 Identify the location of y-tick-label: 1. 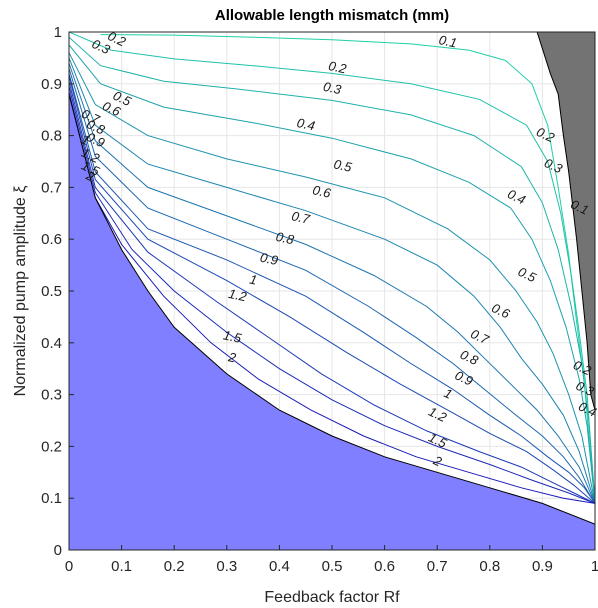
(58, 32).